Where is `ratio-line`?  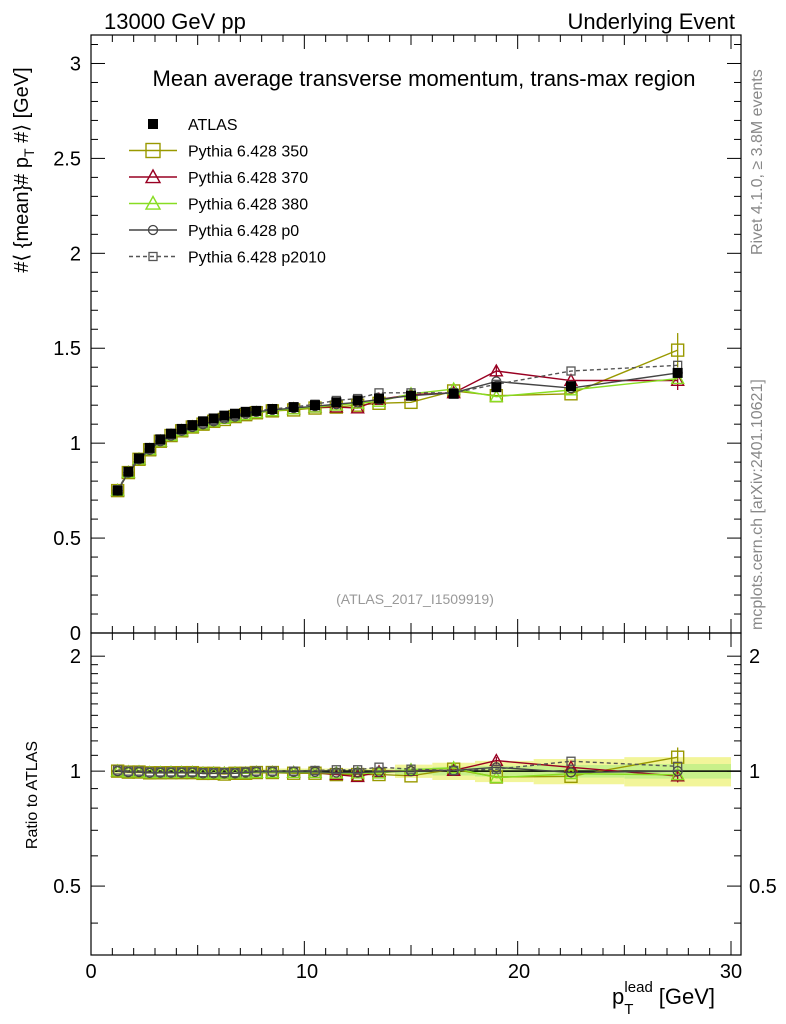 ratio-line is located at coordinates (397, 767).